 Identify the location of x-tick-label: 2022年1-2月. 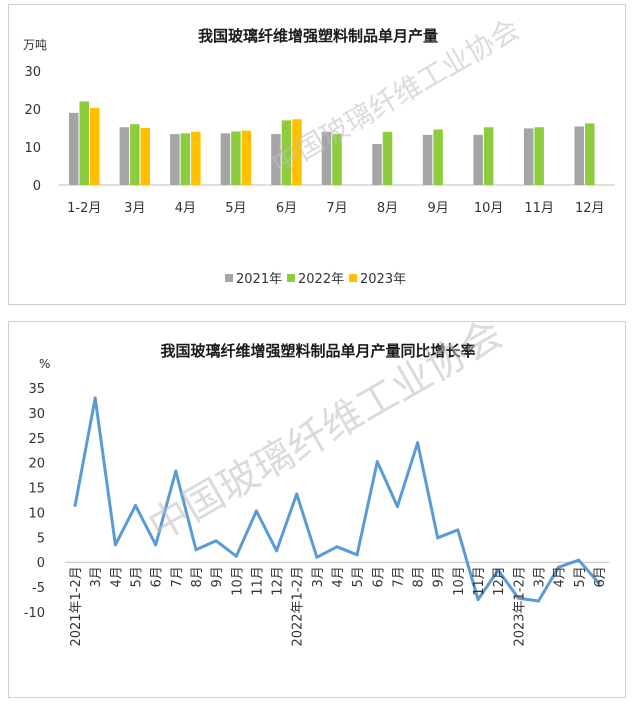
(298, 606).